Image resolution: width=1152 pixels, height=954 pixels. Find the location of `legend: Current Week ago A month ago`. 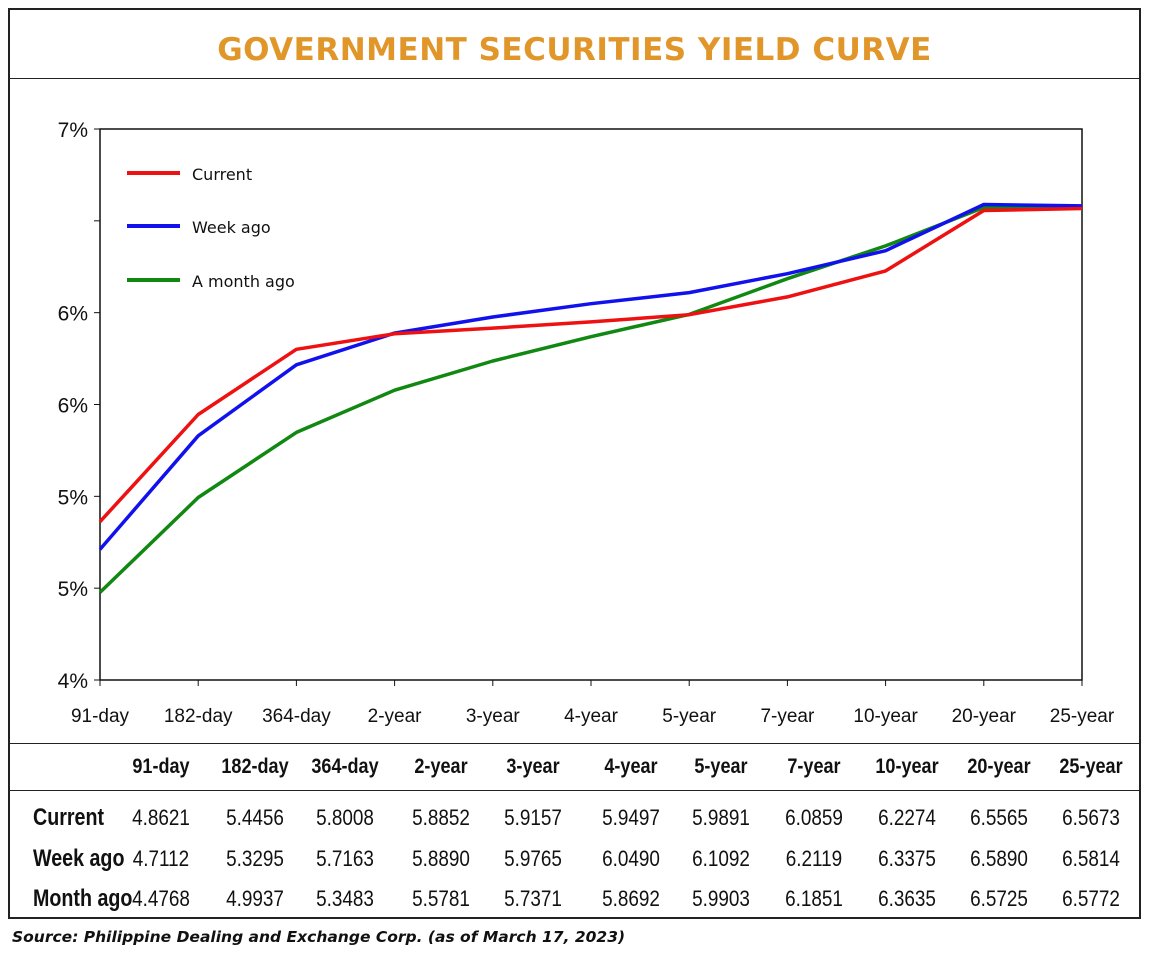

legend: Current Week ago A month ago is located at coordinates (211, 228).